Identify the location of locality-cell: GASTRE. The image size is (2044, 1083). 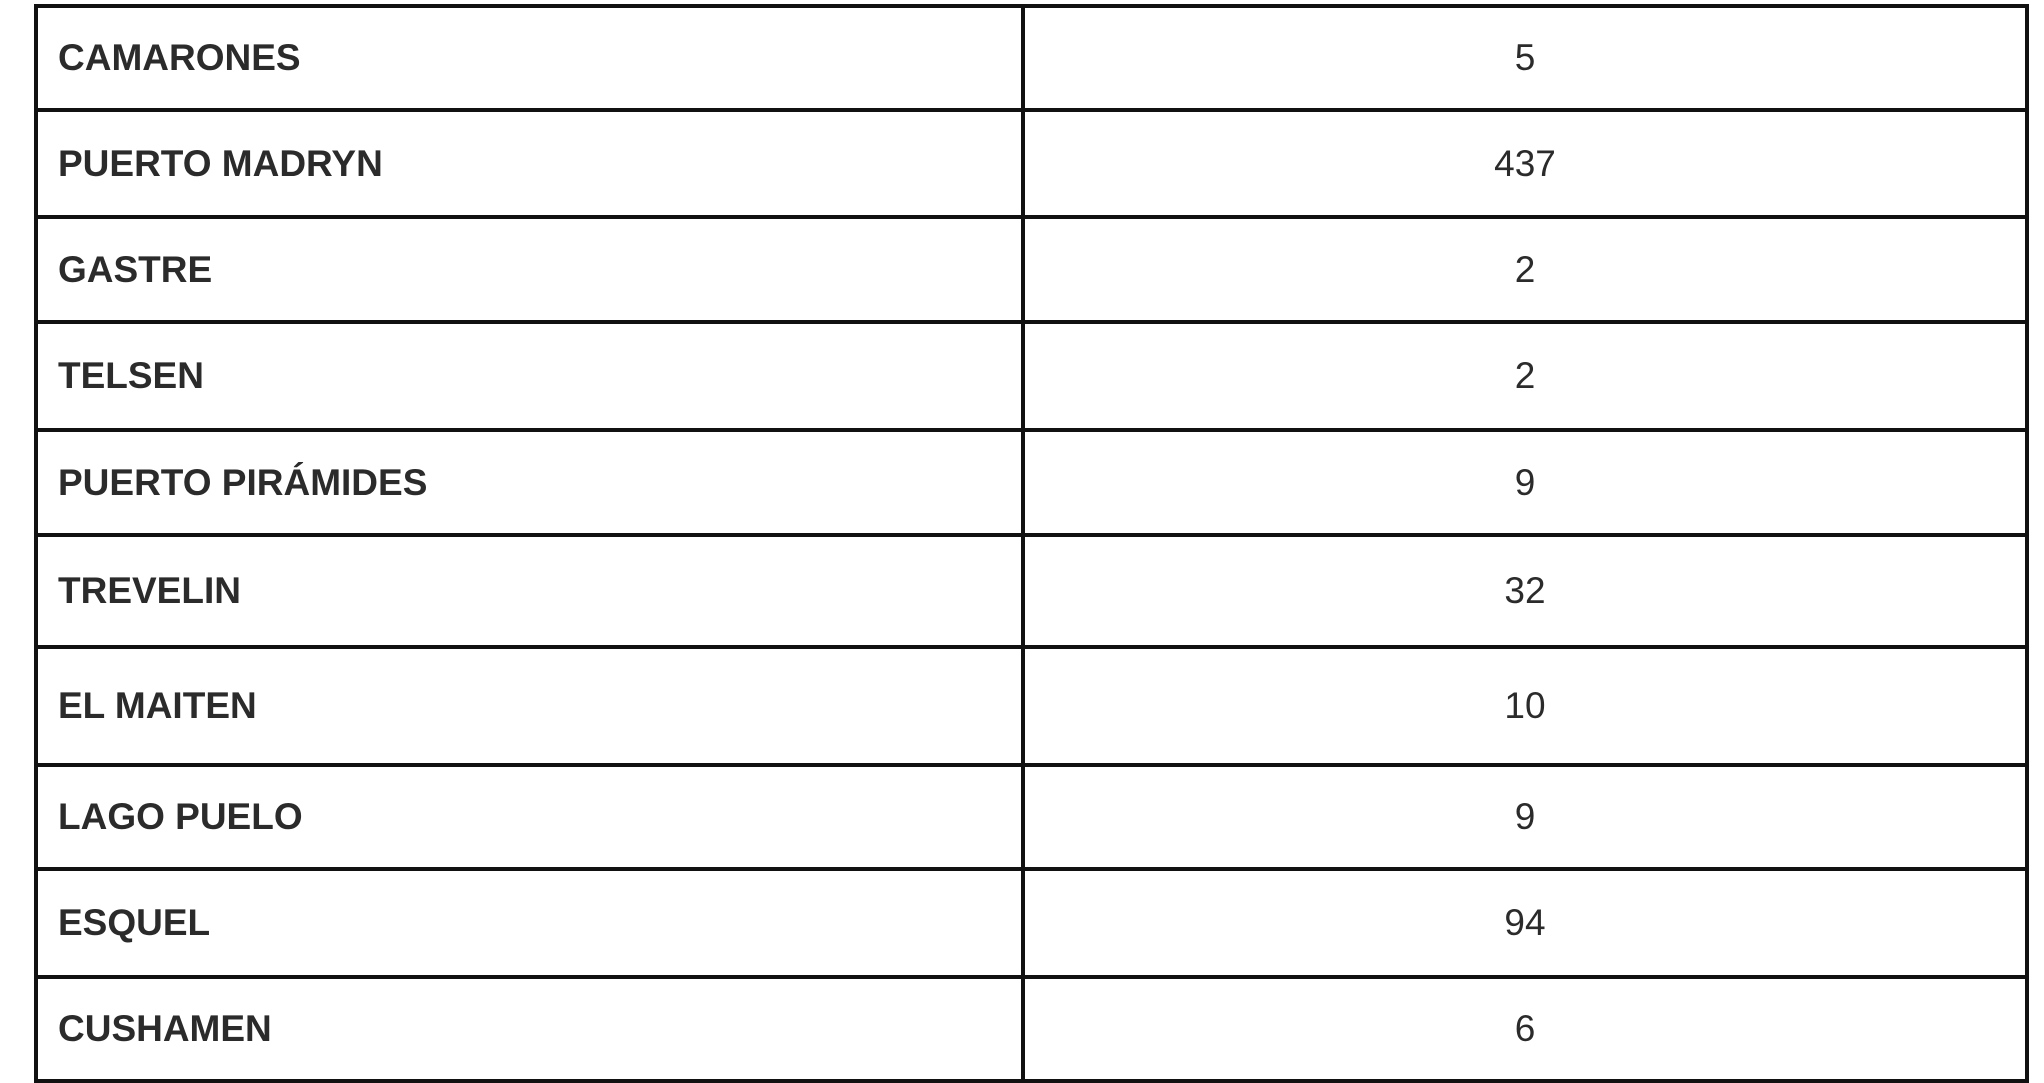
(531, 269).